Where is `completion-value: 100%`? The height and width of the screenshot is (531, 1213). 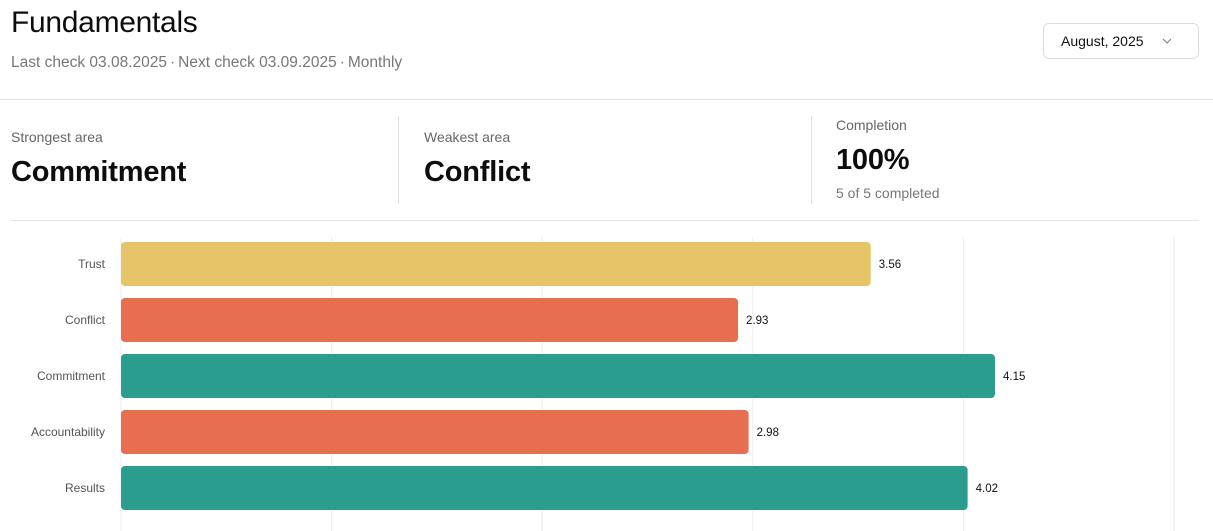
completion-value: 100% is located at coordinates (873, 160).